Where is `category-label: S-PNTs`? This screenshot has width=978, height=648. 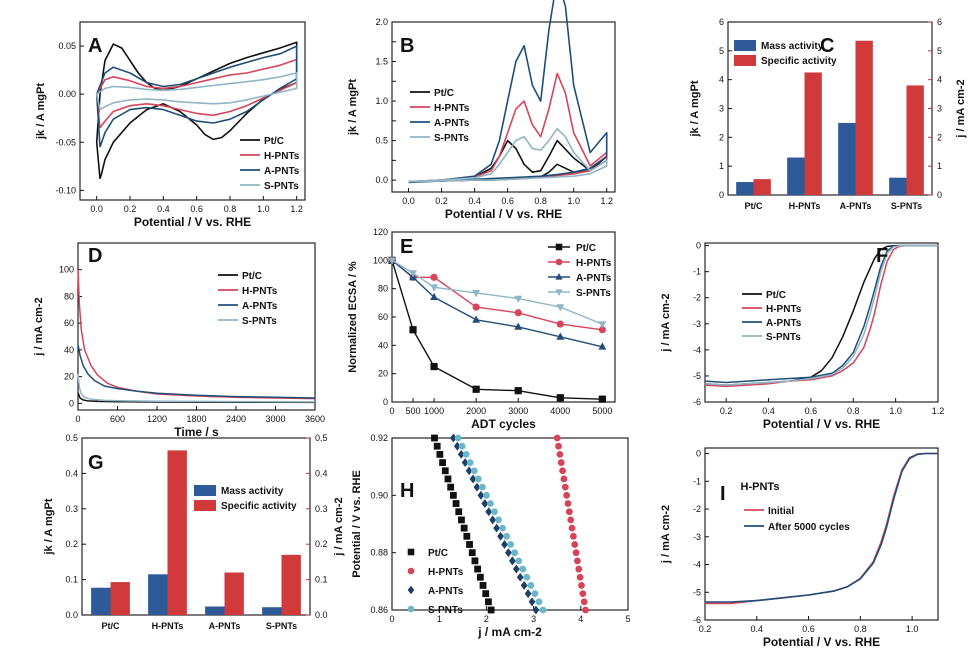 category-label: S-PNTs is located at coordinates (906, 206).